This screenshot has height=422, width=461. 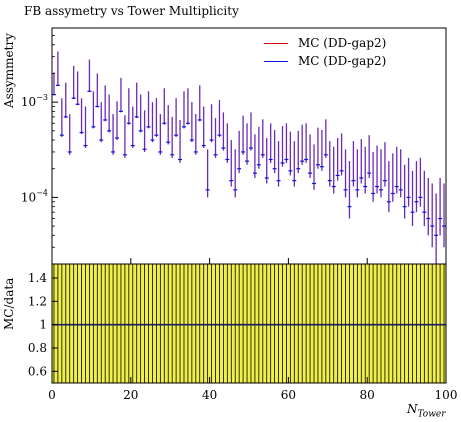 I want to click on chart-title: FB assymetry vs Tower Multiplicity, so click(x=131, y=11).